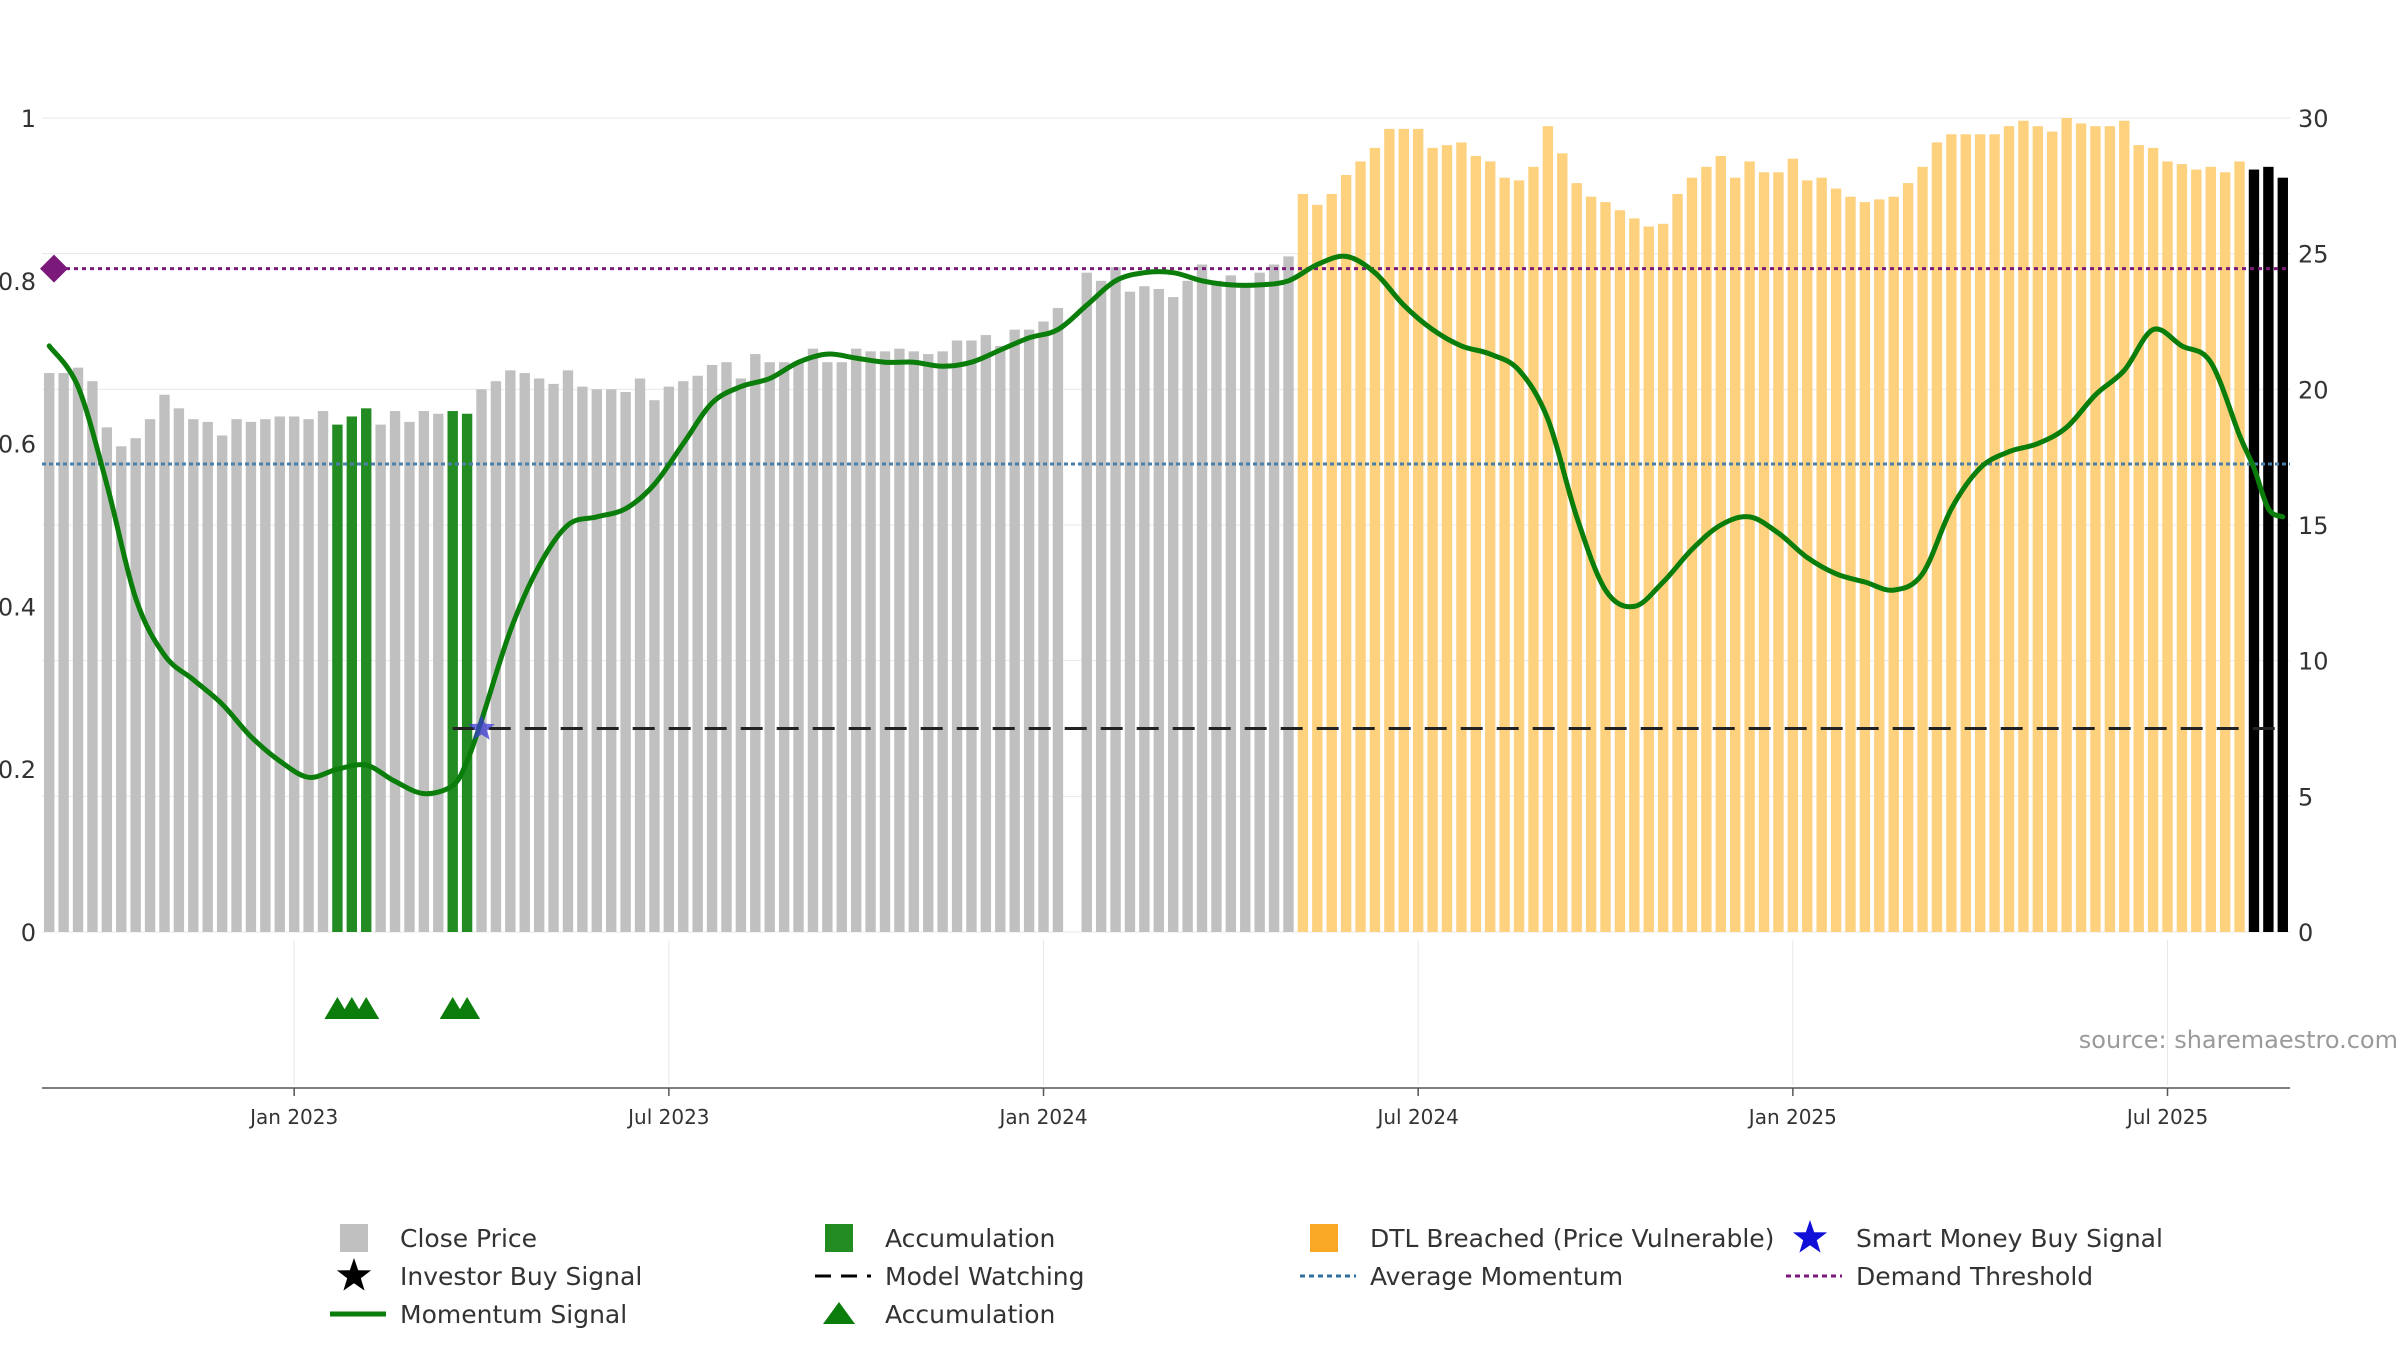 This screenshot has height=1350, width=2400. Describe the element at coordinates (985, 1276) in the screenshot. I see `legend-label: Model Watching` at that location.